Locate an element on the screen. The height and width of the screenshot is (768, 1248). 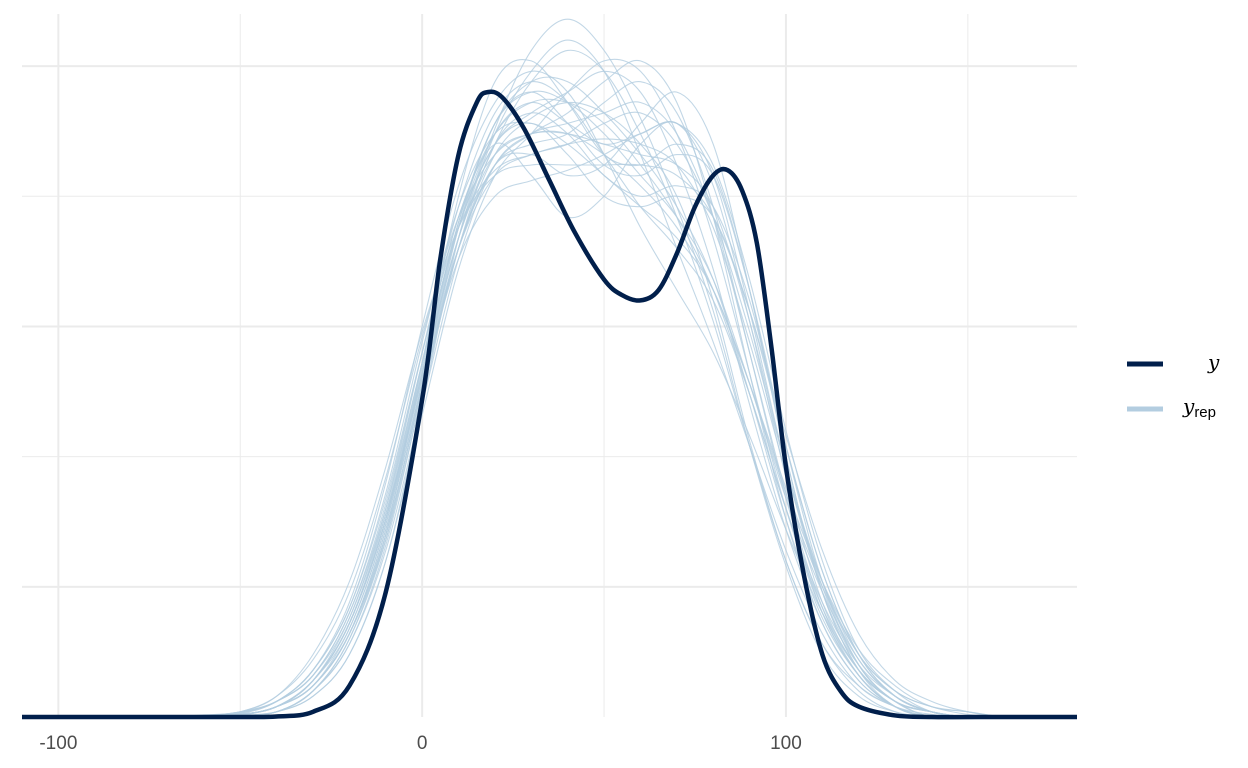
legend: y yrep is located at coordinates (1173, 385).